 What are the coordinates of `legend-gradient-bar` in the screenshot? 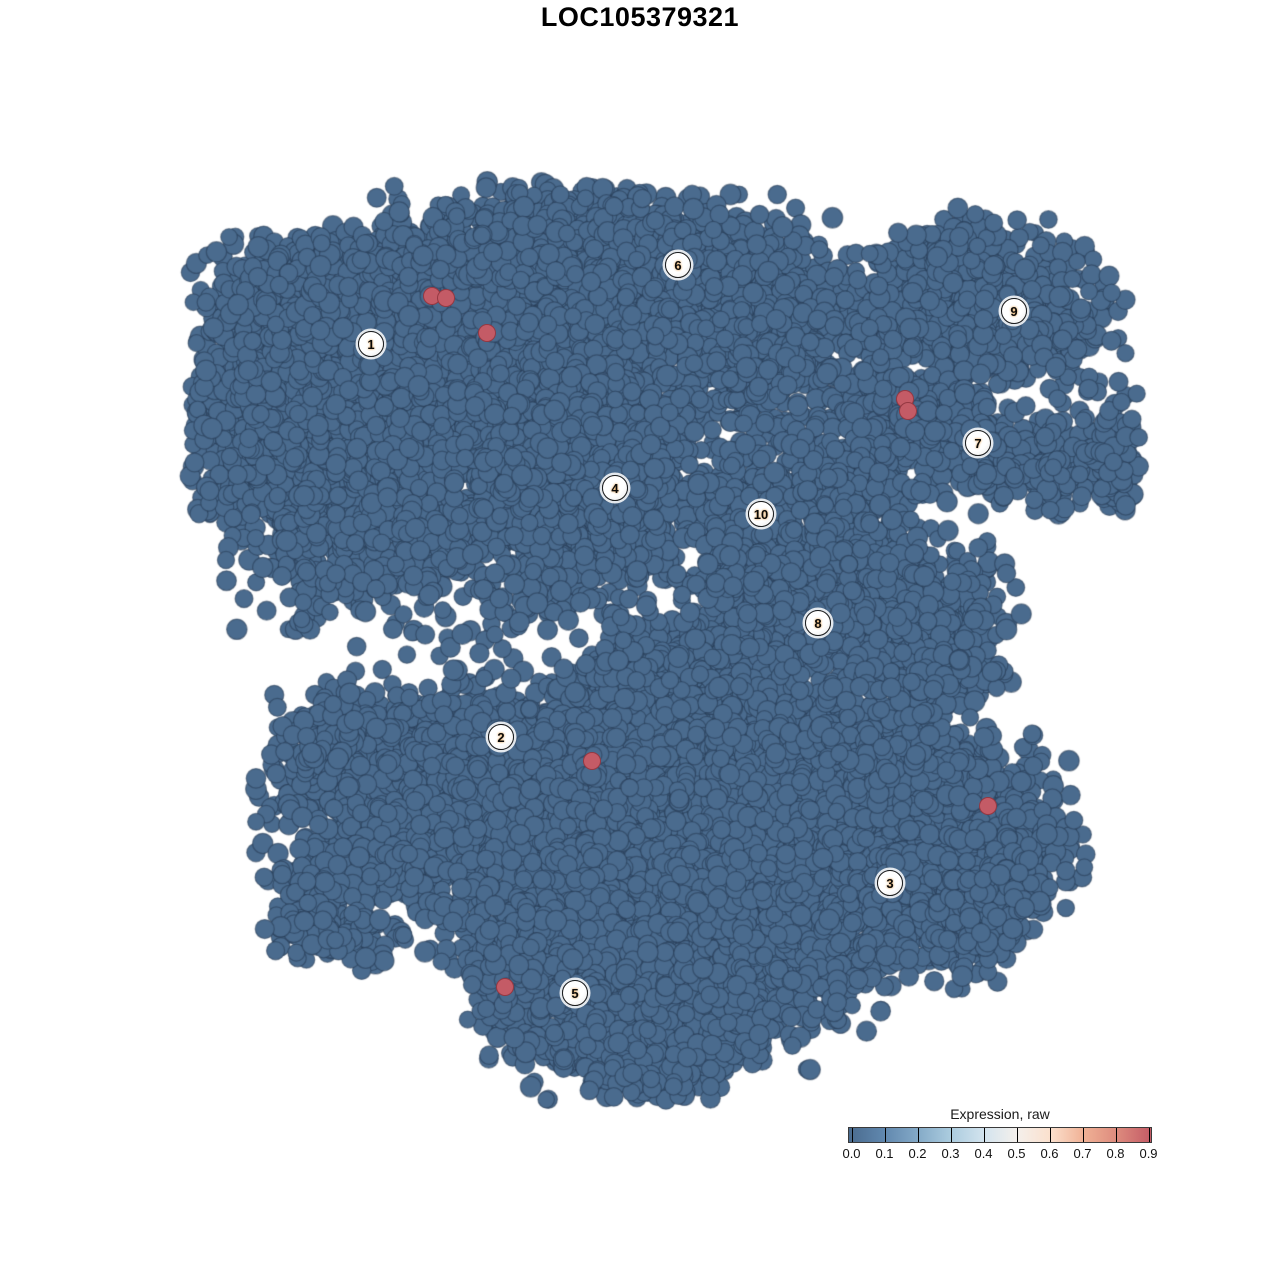 It's located at (1000, 1135).